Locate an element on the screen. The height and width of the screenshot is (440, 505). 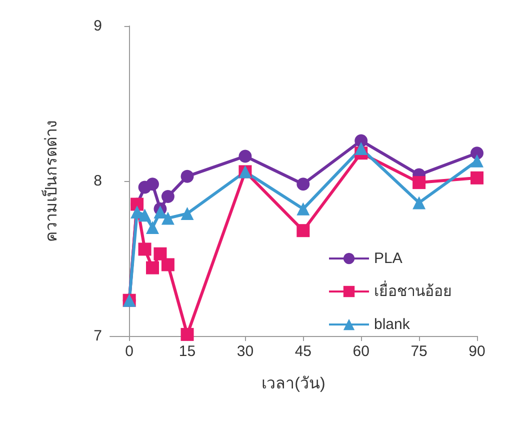
x-axis-title: เวลา(วัน) is located at coordinates (294, 384).